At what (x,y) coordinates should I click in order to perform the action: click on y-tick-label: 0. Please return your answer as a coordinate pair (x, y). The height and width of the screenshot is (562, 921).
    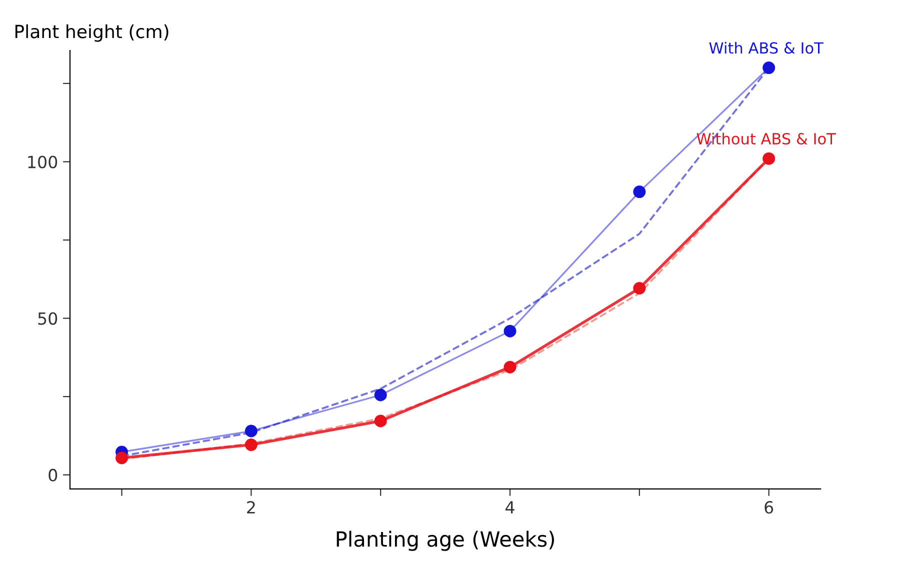
    Looking at the image, I should click on (53, 475).